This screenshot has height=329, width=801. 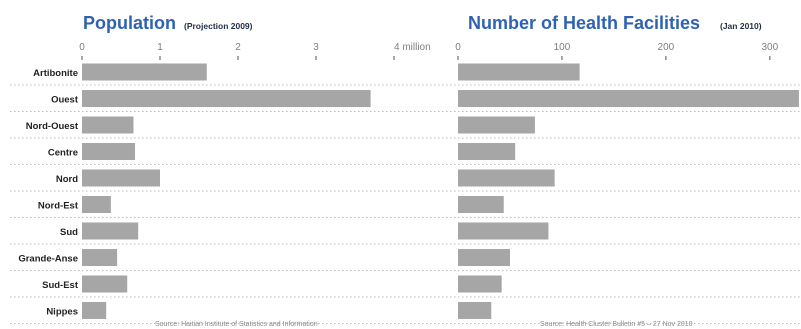 I want to click on population-bar-nippes, so click(x=94, y=310).